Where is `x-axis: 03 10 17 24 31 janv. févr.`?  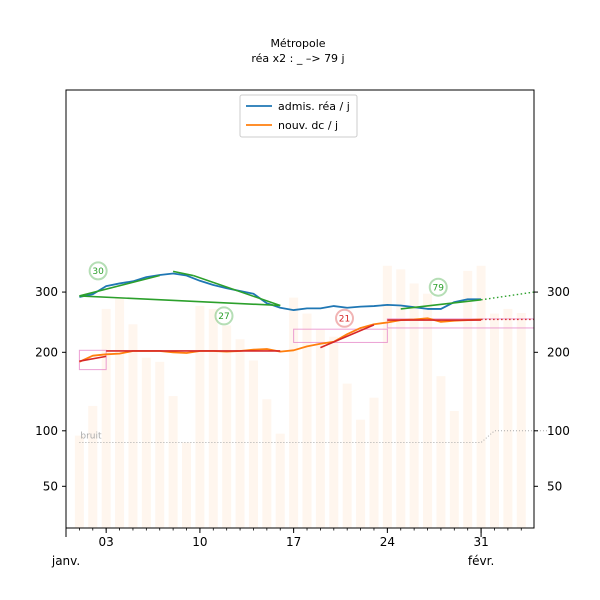
x-axis: 03 10 17 24 31 janv. févr. is located at coordinates (286, 548).